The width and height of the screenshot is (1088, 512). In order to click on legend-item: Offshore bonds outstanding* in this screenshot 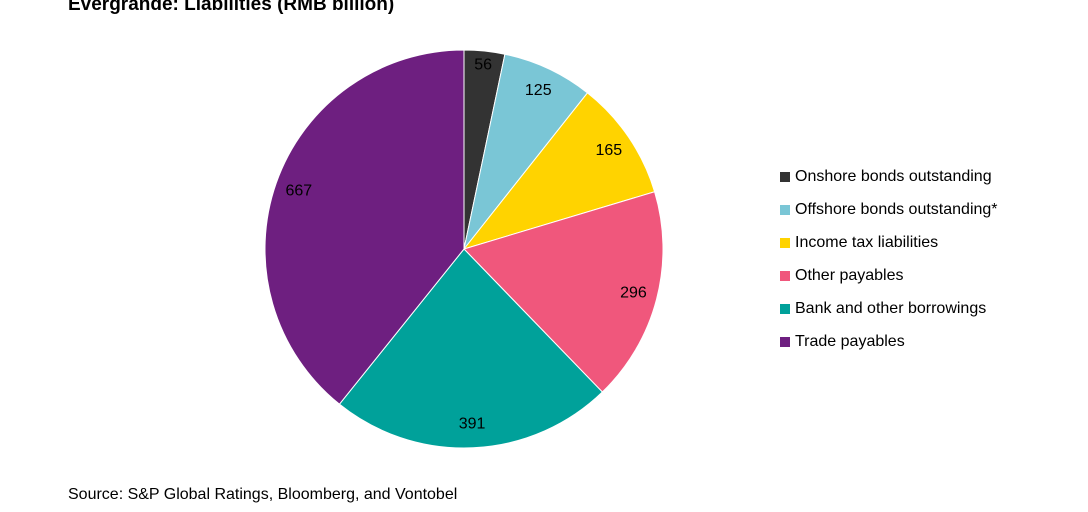, I will do `click(889, 215)`.